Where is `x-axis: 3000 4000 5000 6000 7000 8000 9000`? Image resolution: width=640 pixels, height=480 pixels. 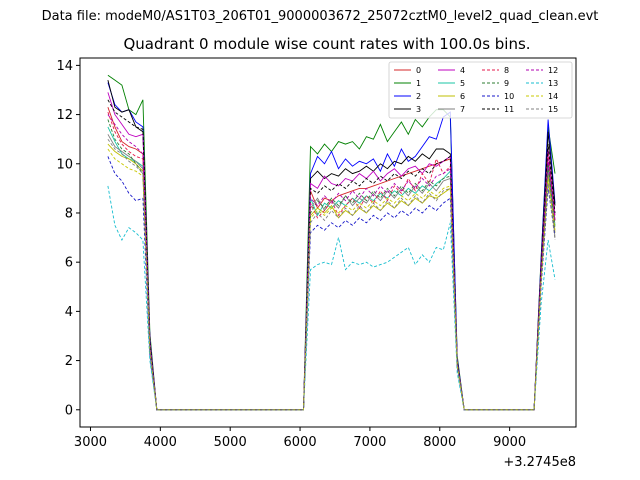
x-axis: 3000 4000 5000 6000 7000 8000 9000 is located at coordinates (300, 438).